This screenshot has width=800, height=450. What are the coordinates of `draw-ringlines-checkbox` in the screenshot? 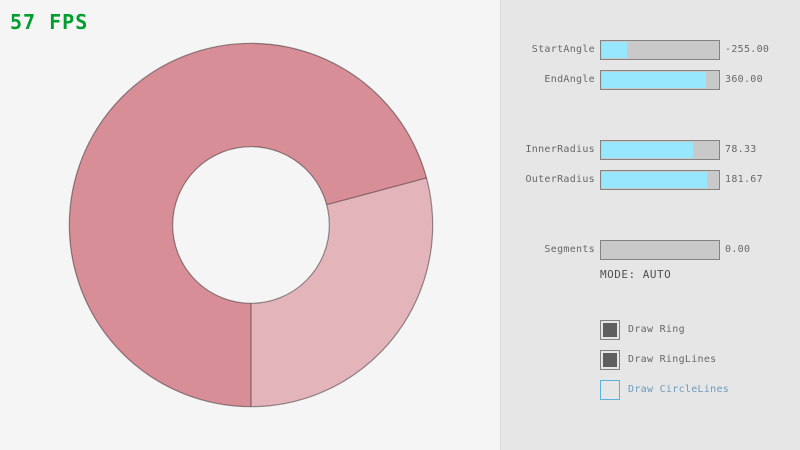 It's located at (610, 360).